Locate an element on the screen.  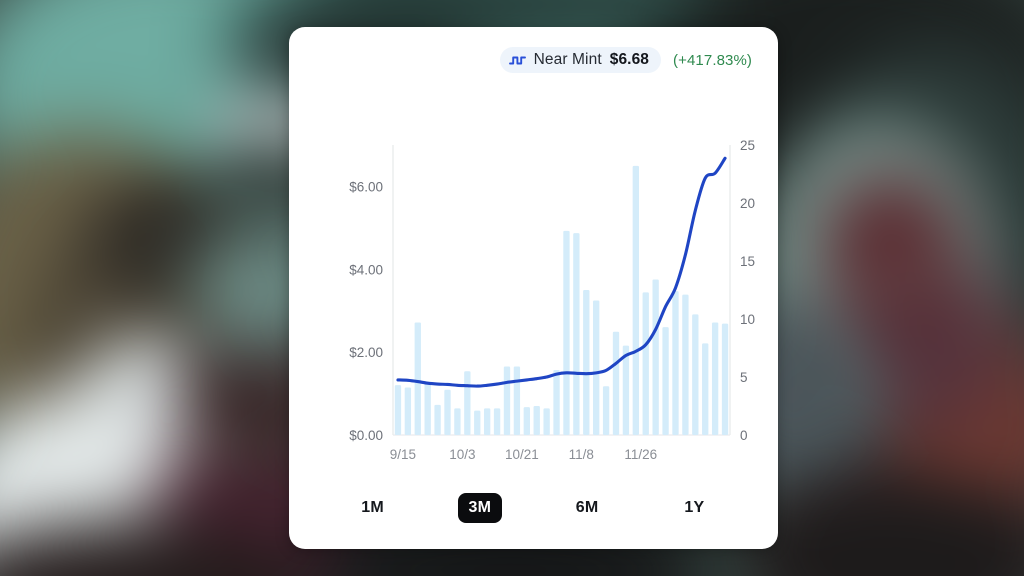
range-button-1y: 1Y is located at coordinates (694, 508).